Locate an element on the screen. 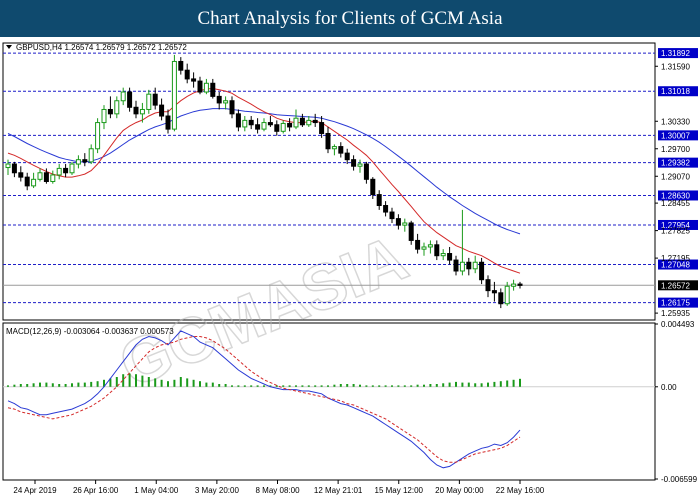 This screenshot has width=700, height=500. y-tick-label: 1.31590 is located at coordinates (675, 66).